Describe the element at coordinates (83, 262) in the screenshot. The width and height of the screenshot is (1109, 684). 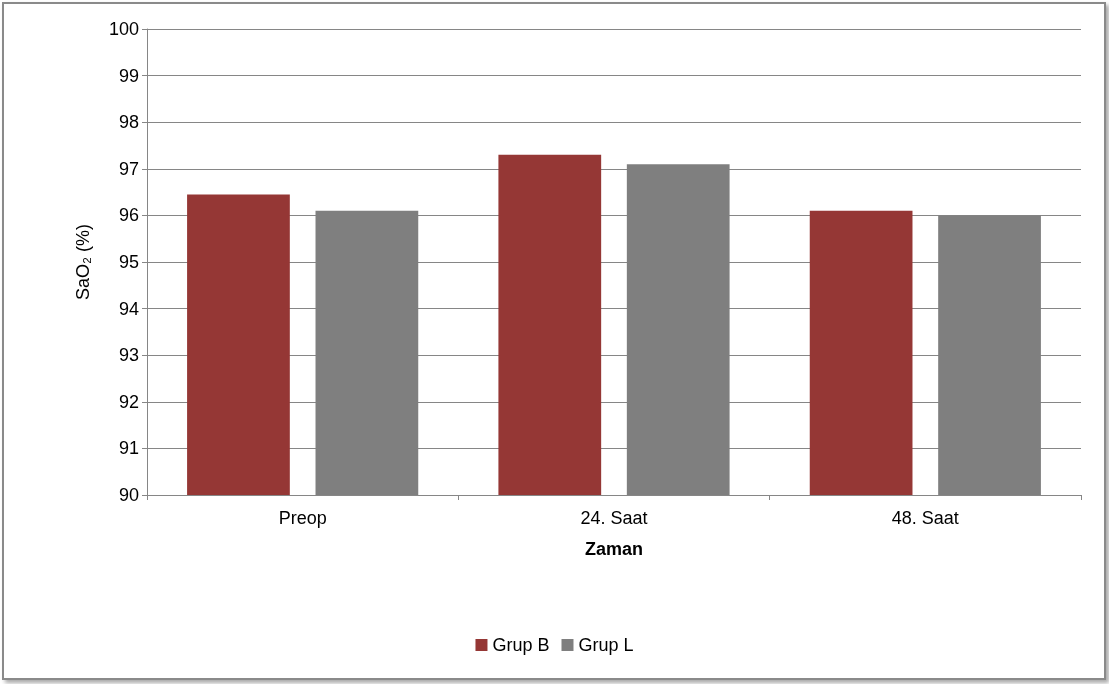
I see `y-axis-title: SaO₂ (%)` at that location.